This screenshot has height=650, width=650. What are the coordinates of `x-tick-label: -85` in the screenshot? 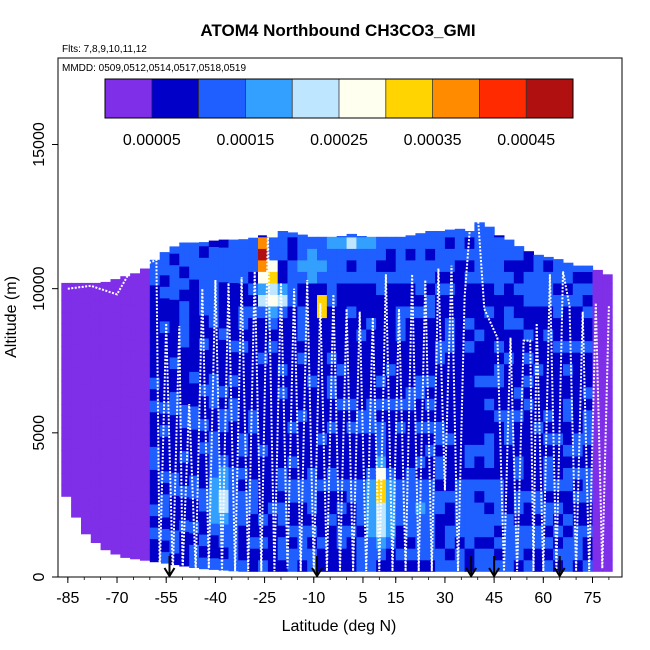 It's located at (67, 598).